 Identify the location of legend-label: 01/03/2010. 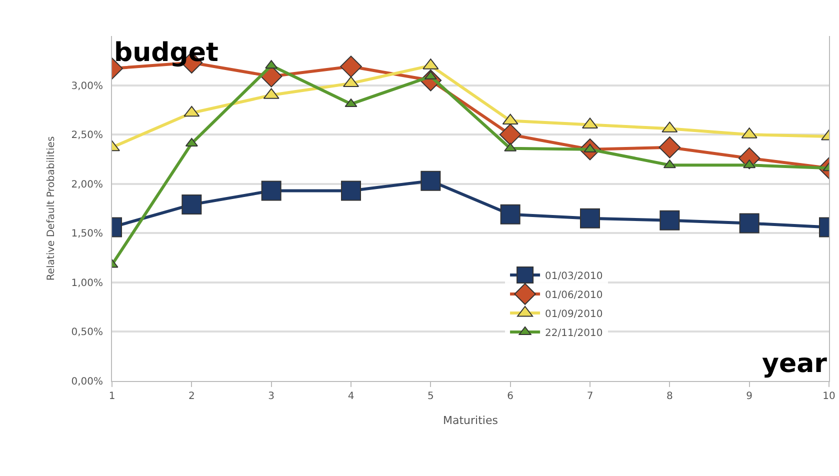
(574, 276).